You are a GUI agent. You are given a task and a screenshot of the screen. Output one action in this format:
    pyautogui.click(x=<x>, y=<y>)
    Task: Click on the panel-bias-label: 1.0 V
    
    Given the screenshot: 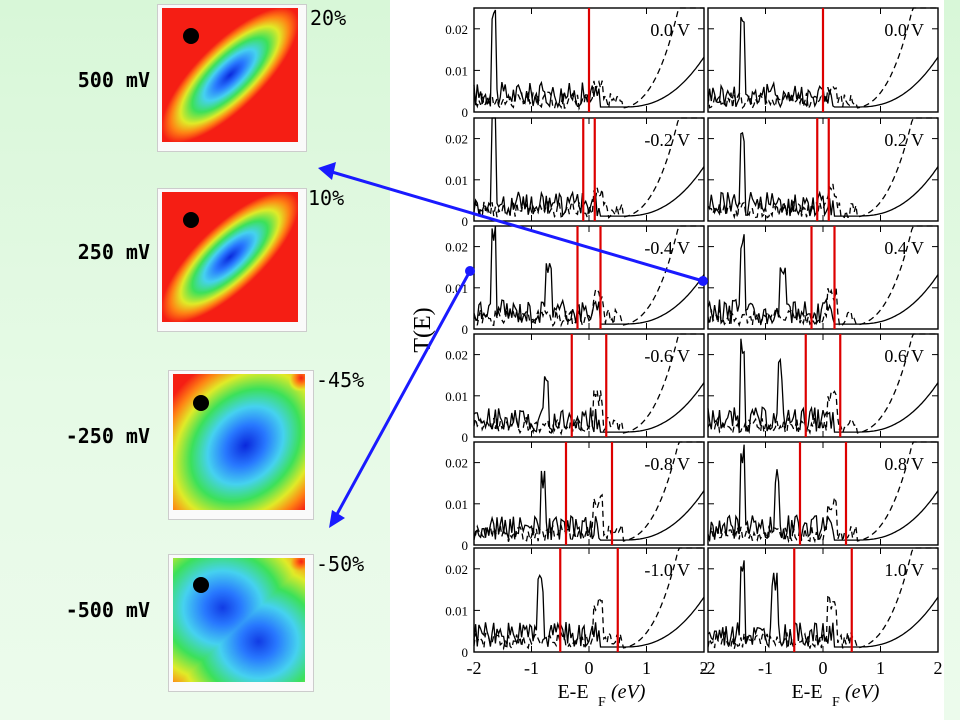 What is the action you would take?
    pyautogui.click(x=904, y=570)
    